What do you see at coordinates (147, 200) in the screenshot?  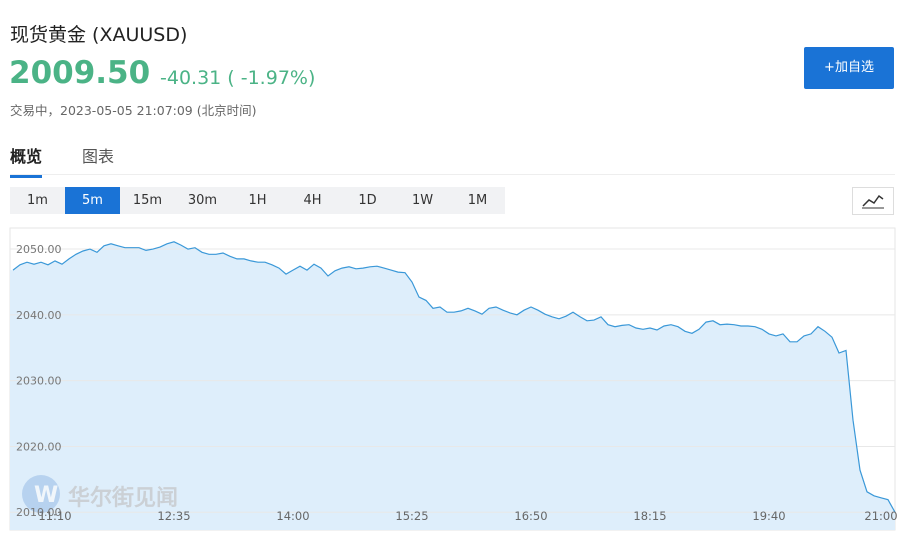 I see `interval-button: 15m` at bounding box center [147, 200].